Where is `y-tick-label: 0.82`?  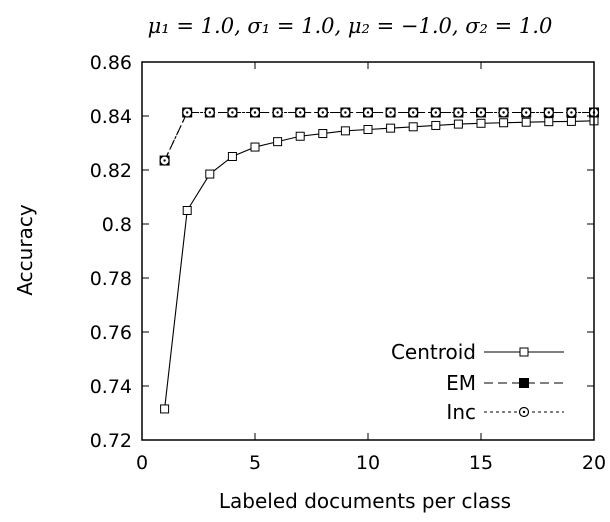
y-tick-label: 0.82 is located at coordinates (111, 171).